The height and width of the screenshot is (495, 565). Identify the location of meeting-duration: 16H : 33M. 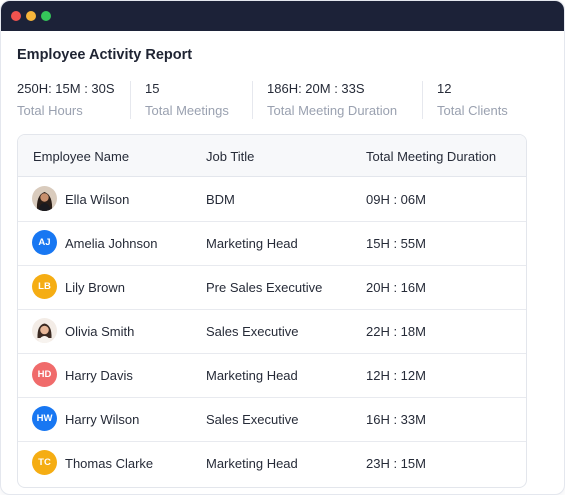
(396, 419).